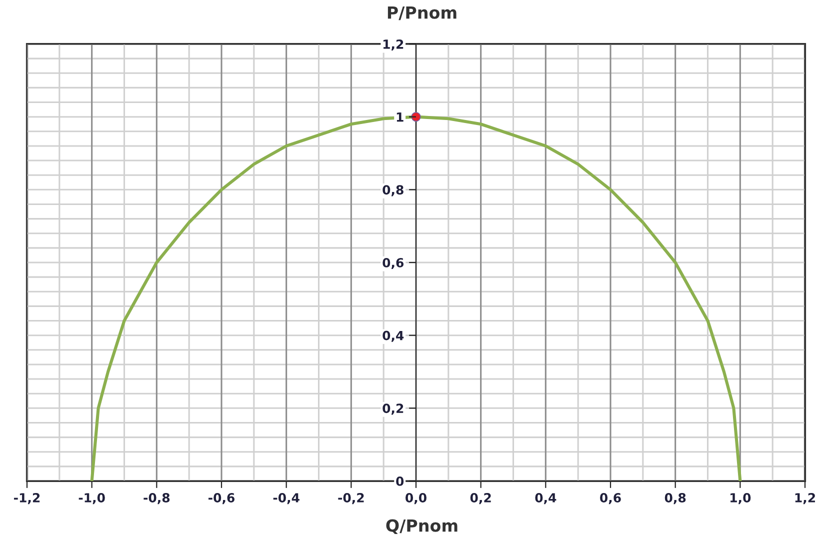 The height and width of the screenshot is (544, 826). What do you see at coordinates (27, 498) in the screenshot?
I see `x-tick-label: -1,2` at bounding box center [27, 498].